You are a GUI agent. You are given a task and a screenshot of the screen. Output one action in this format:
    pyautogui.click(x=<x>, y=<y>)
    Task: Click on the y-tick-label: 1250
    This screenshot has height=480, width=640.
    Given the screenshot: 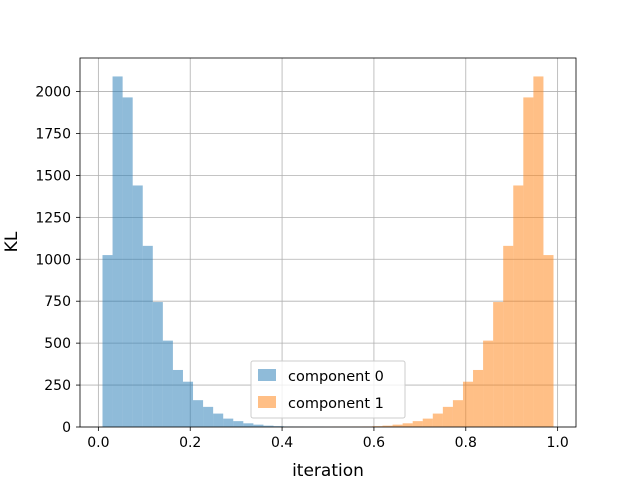 What is the action you would take?
    pyautogui.click(x=53, y=218)
    